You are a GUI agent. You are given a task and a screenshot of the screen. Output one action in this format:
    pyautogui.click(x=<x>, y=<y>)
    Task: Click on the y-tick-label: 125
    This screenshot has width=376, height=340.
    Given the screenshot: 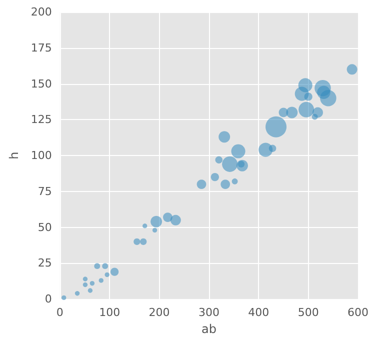 What is the action you would take?
    pyautogui.click(x=41, y=119)
    